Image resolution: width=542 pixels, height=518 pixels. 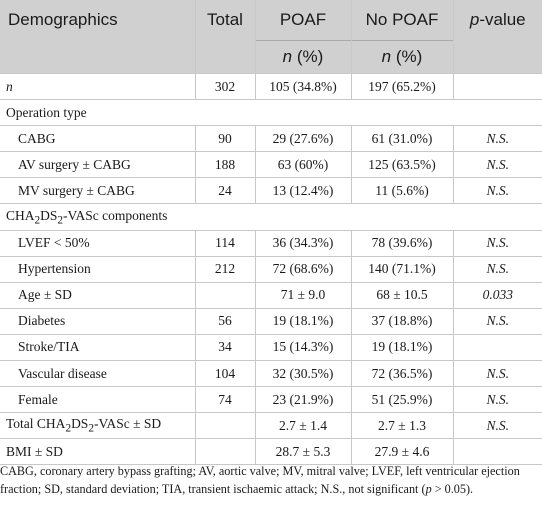 What do you see at coordinates (224, 400) in the screenshot?
I see `cell-total: 74` at bounding box center [224, 400].